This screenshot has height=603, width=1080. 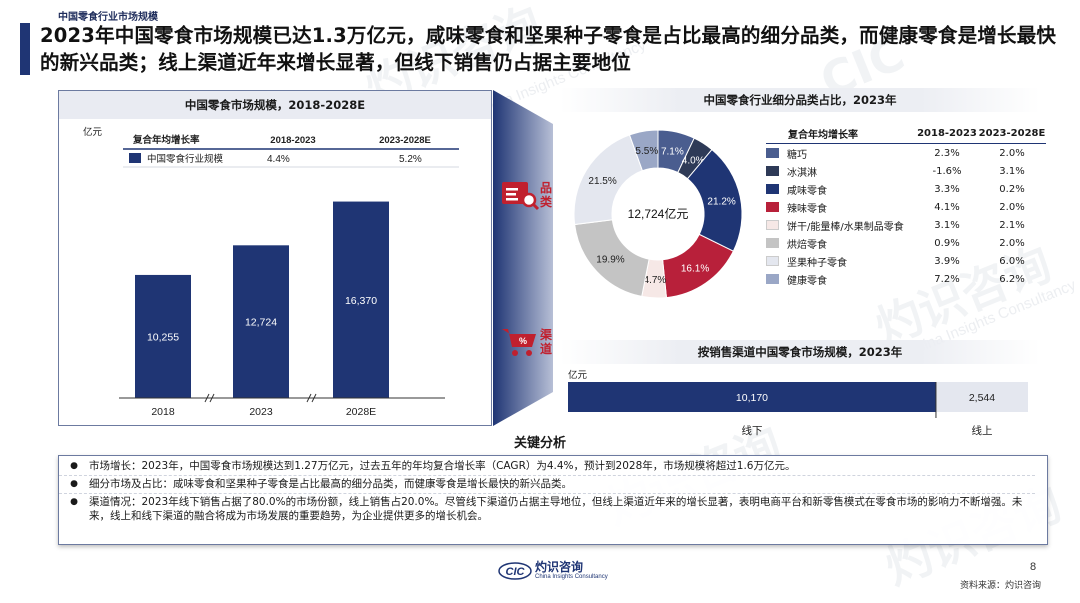 I want to click on pie-slices: 7.1%4.0% 21.2% 16.1% 4.7% 19.9% 21.5% 5.5%, so click(x=658, y=214).